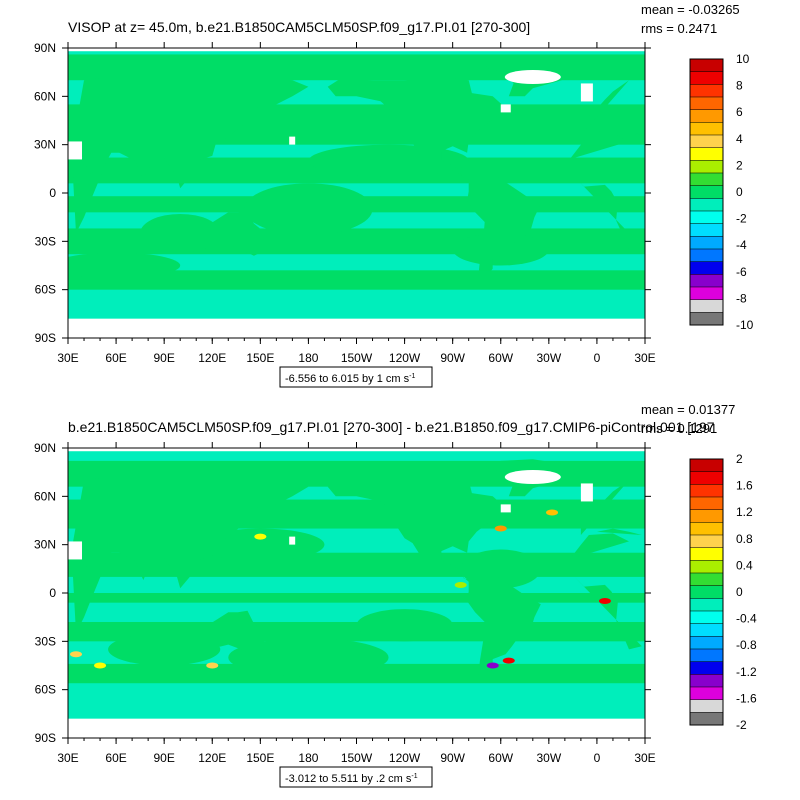 This screenshot has height=800, width=800. What do you see at coordinates (45, 290) in the screenshot?
I see `y-tick-label: 60S` at bounding box center [45, 290].